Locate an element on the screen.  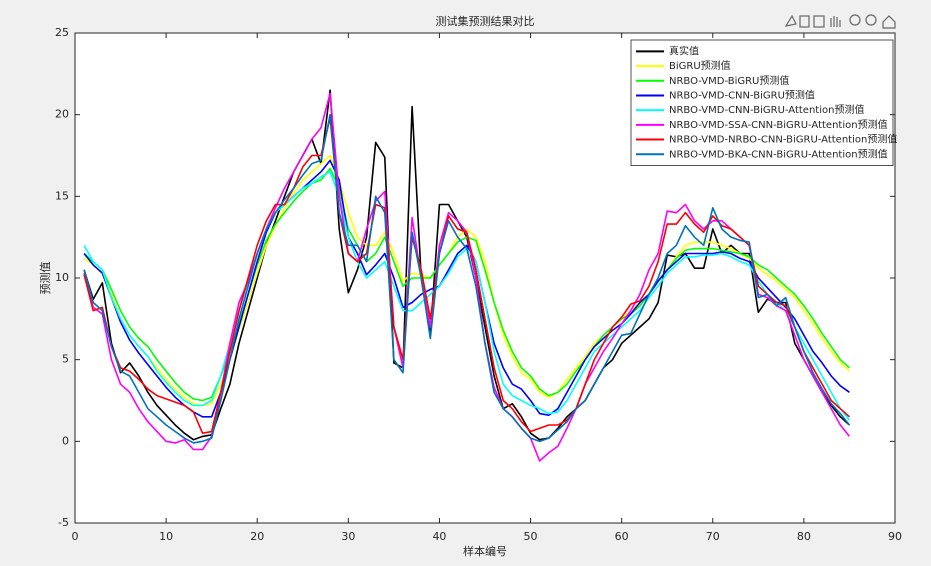
zoom-in-button is located at coordinates (855, 20).